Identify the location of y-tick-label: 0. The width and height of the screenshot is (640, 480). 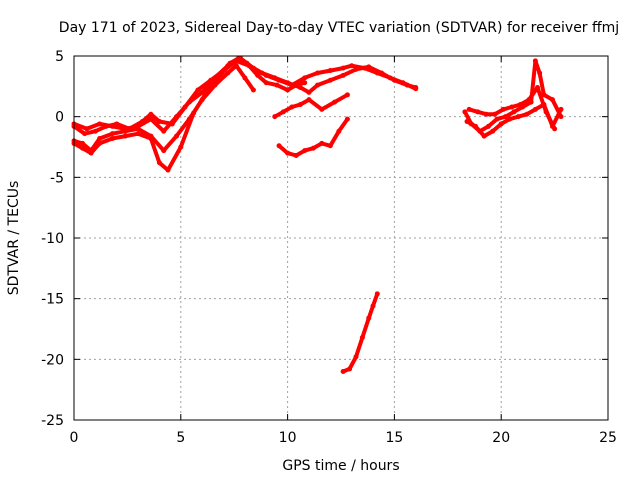
(59, 118).